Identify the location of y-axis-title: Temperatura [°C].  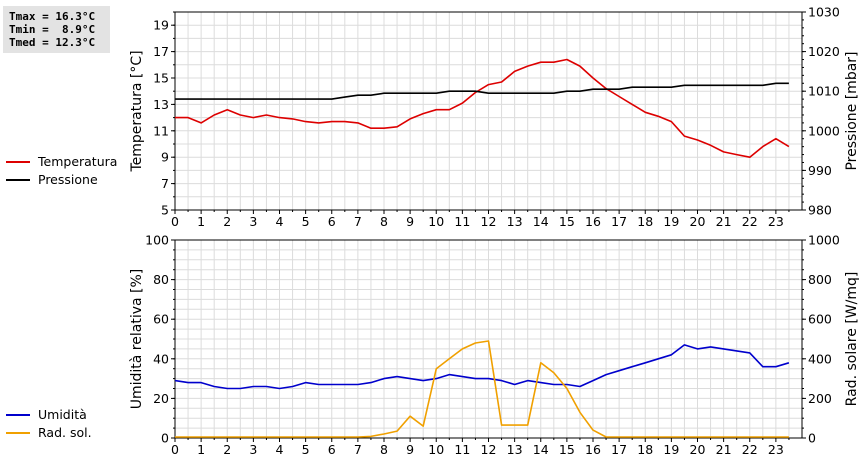
(137, 111).